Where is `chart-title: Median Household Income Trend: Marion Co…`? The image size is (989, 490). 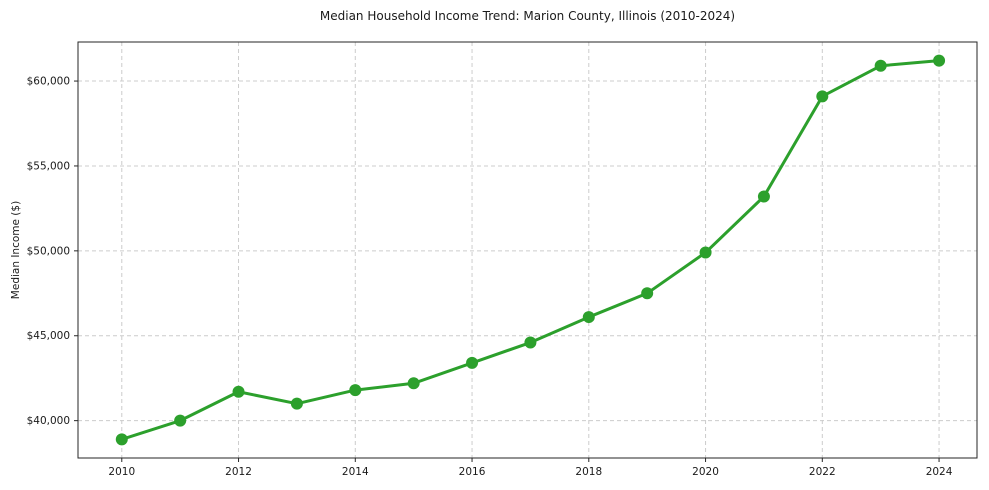
chart-title: Median Household Income Trend: Marion Co… is located at coordinates (527, 16).